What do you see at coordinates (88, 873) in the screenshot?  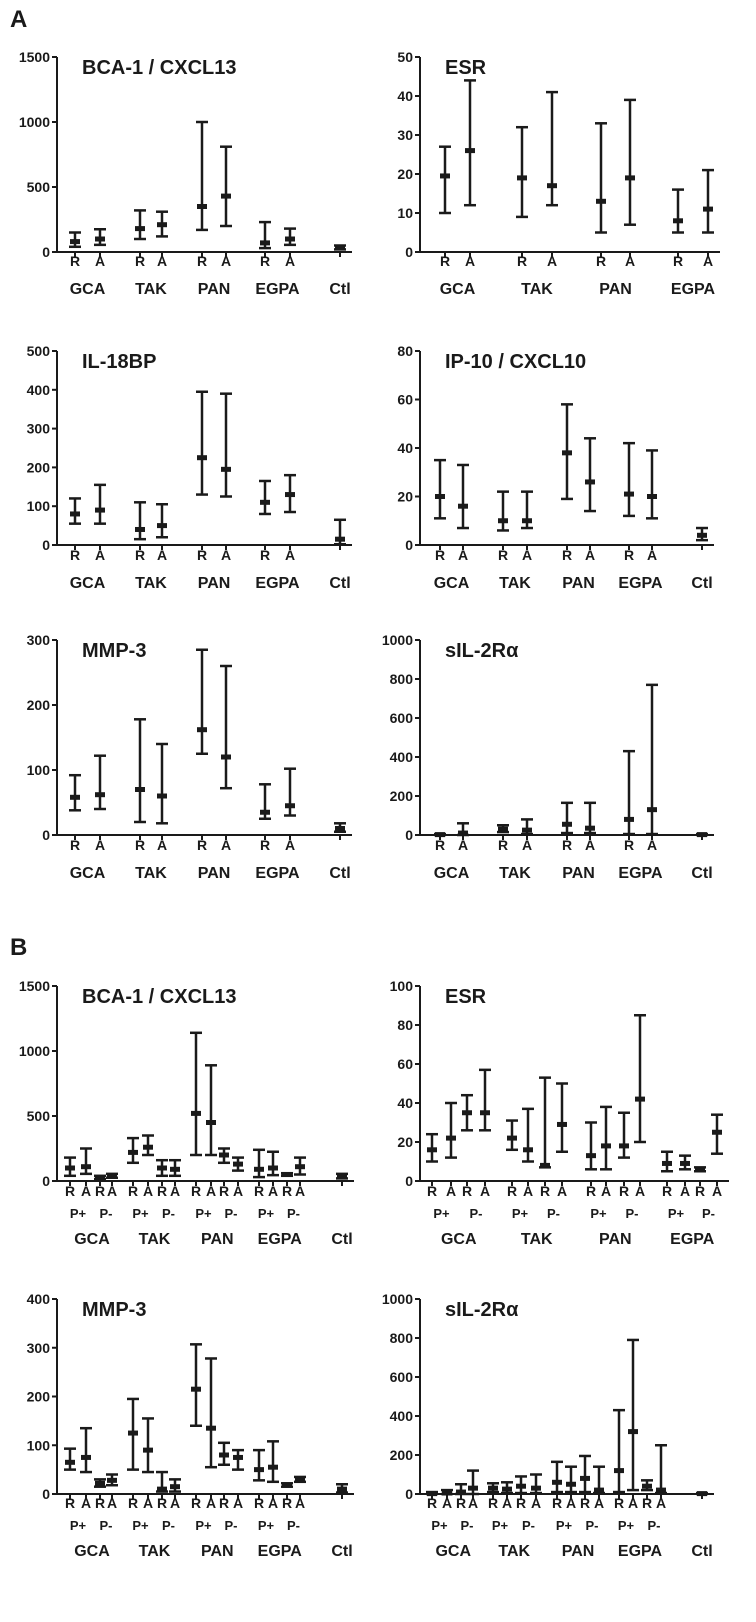 I see `a5-group-label: GCA` at bounding box center [88, 873].